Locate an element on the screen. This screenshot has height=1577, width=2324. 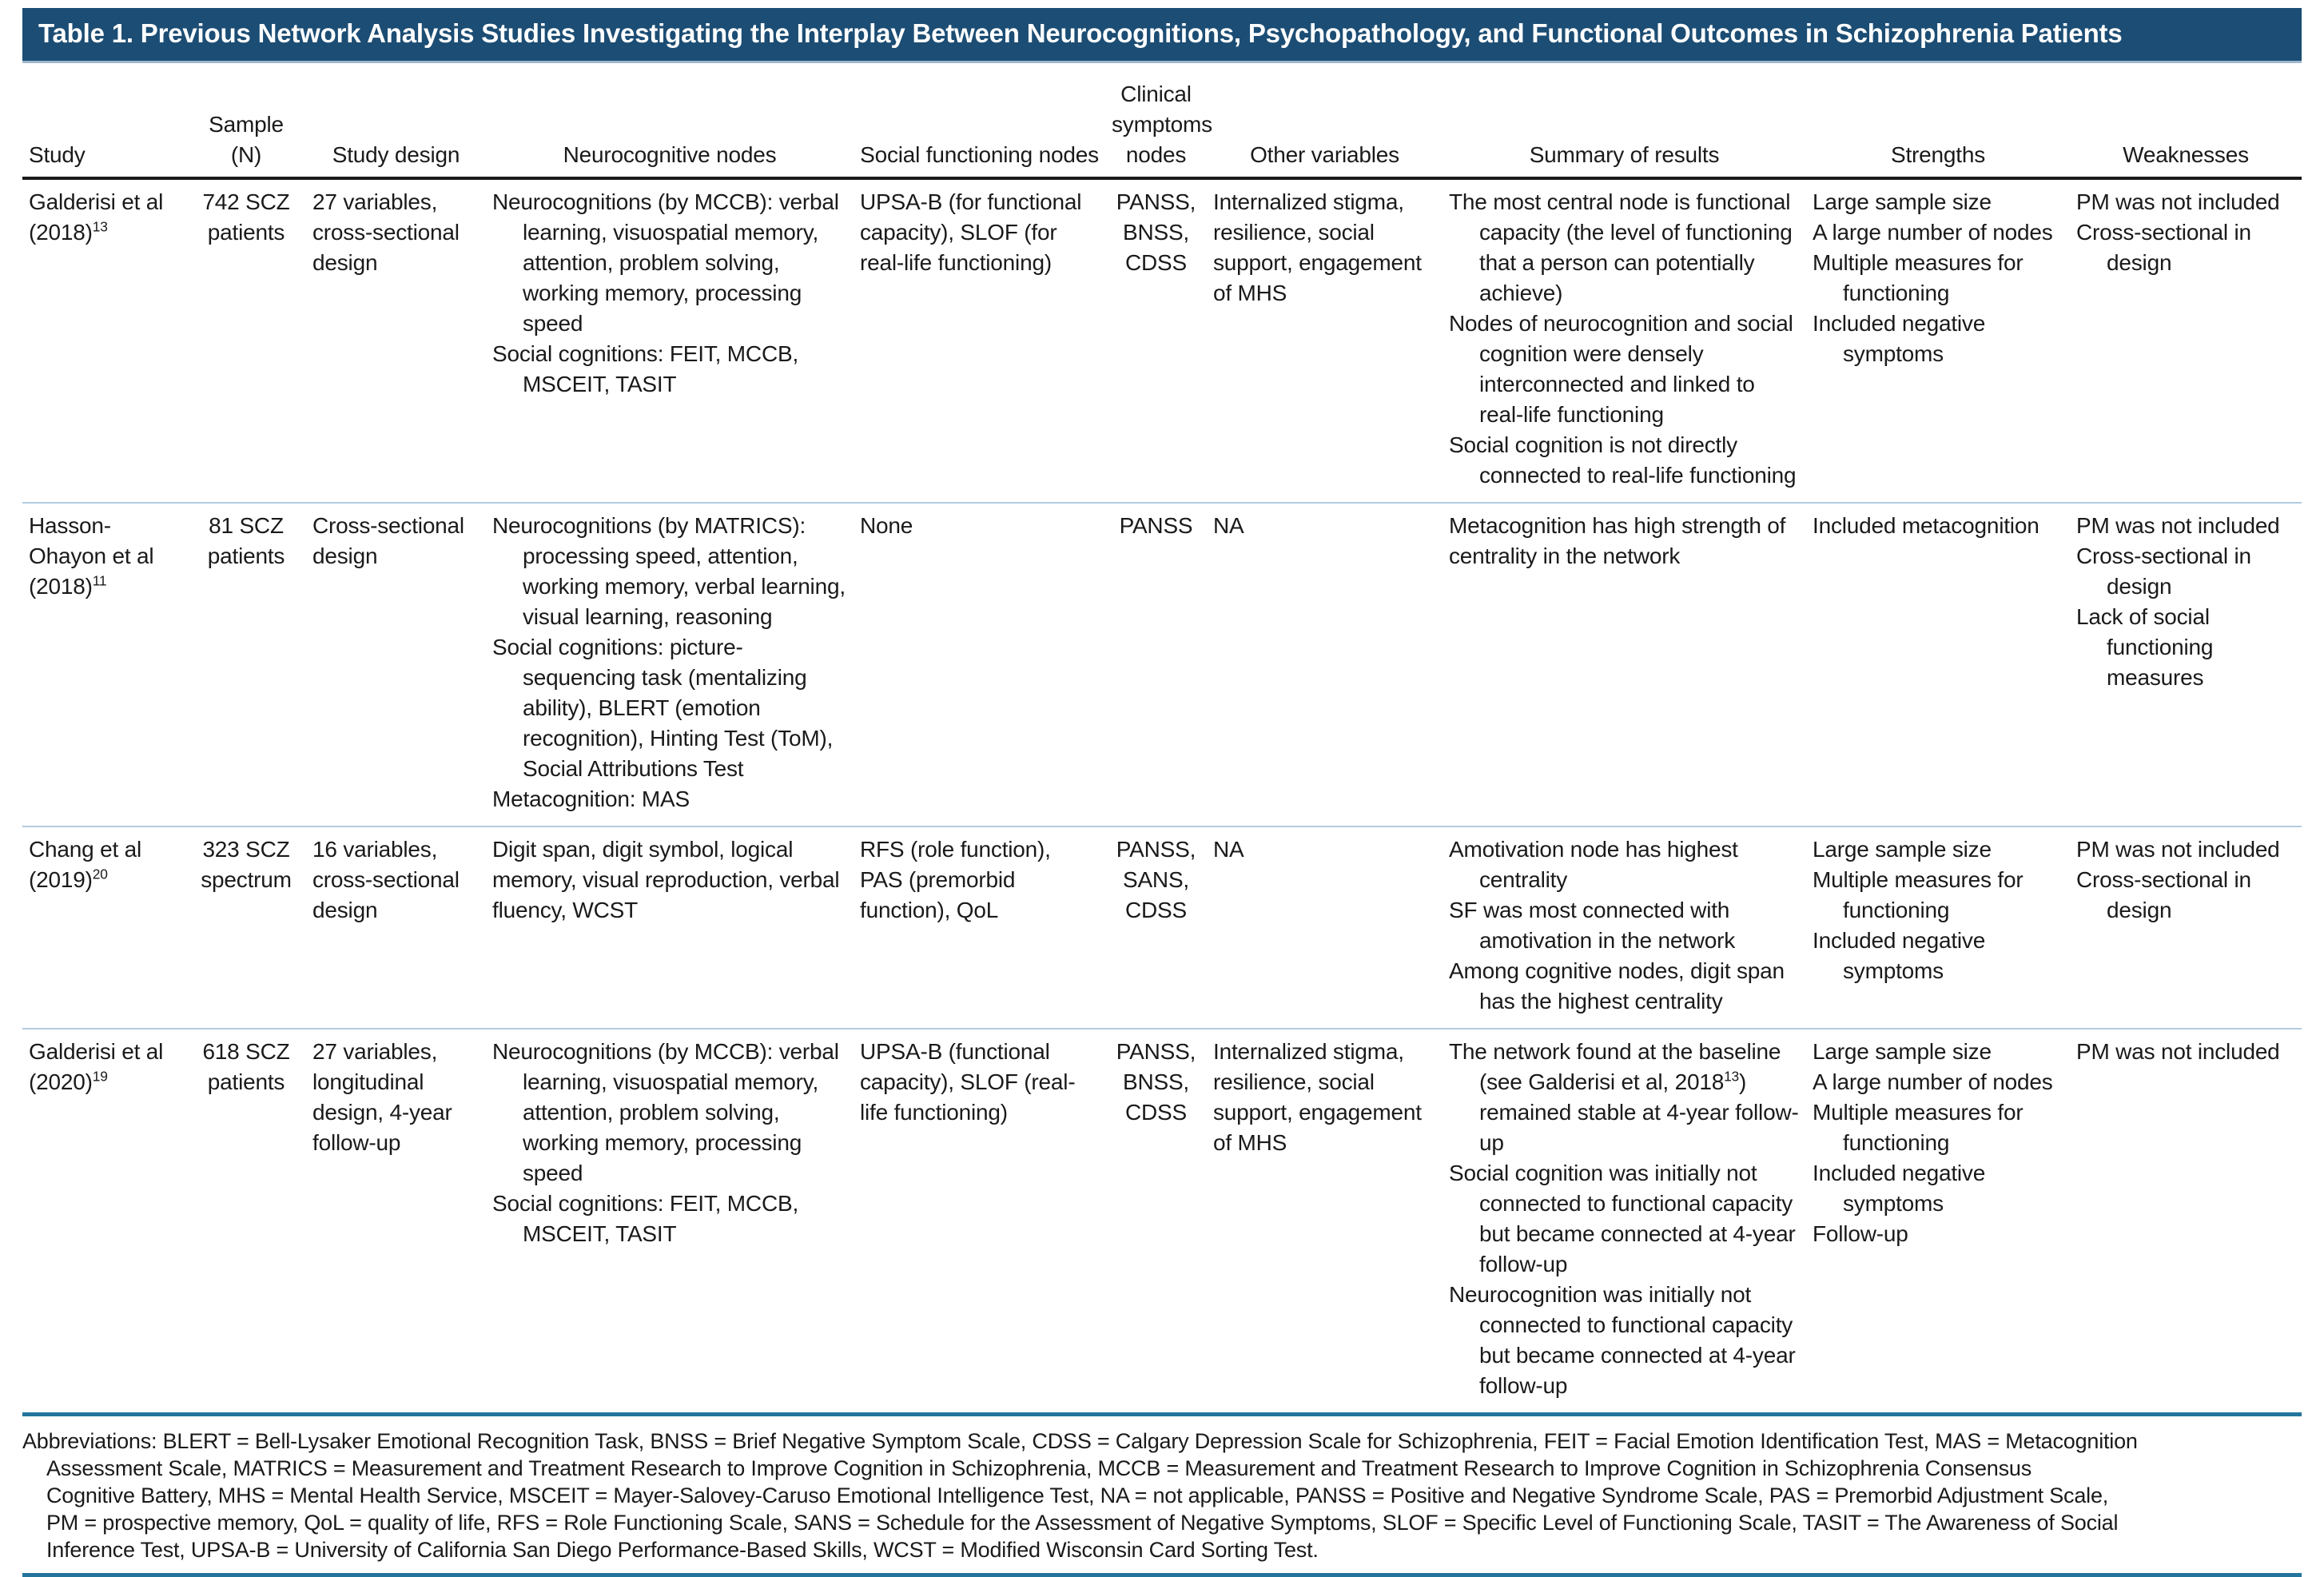
cell-line: Metacognition: MAS is located at coordinates (591, 799).